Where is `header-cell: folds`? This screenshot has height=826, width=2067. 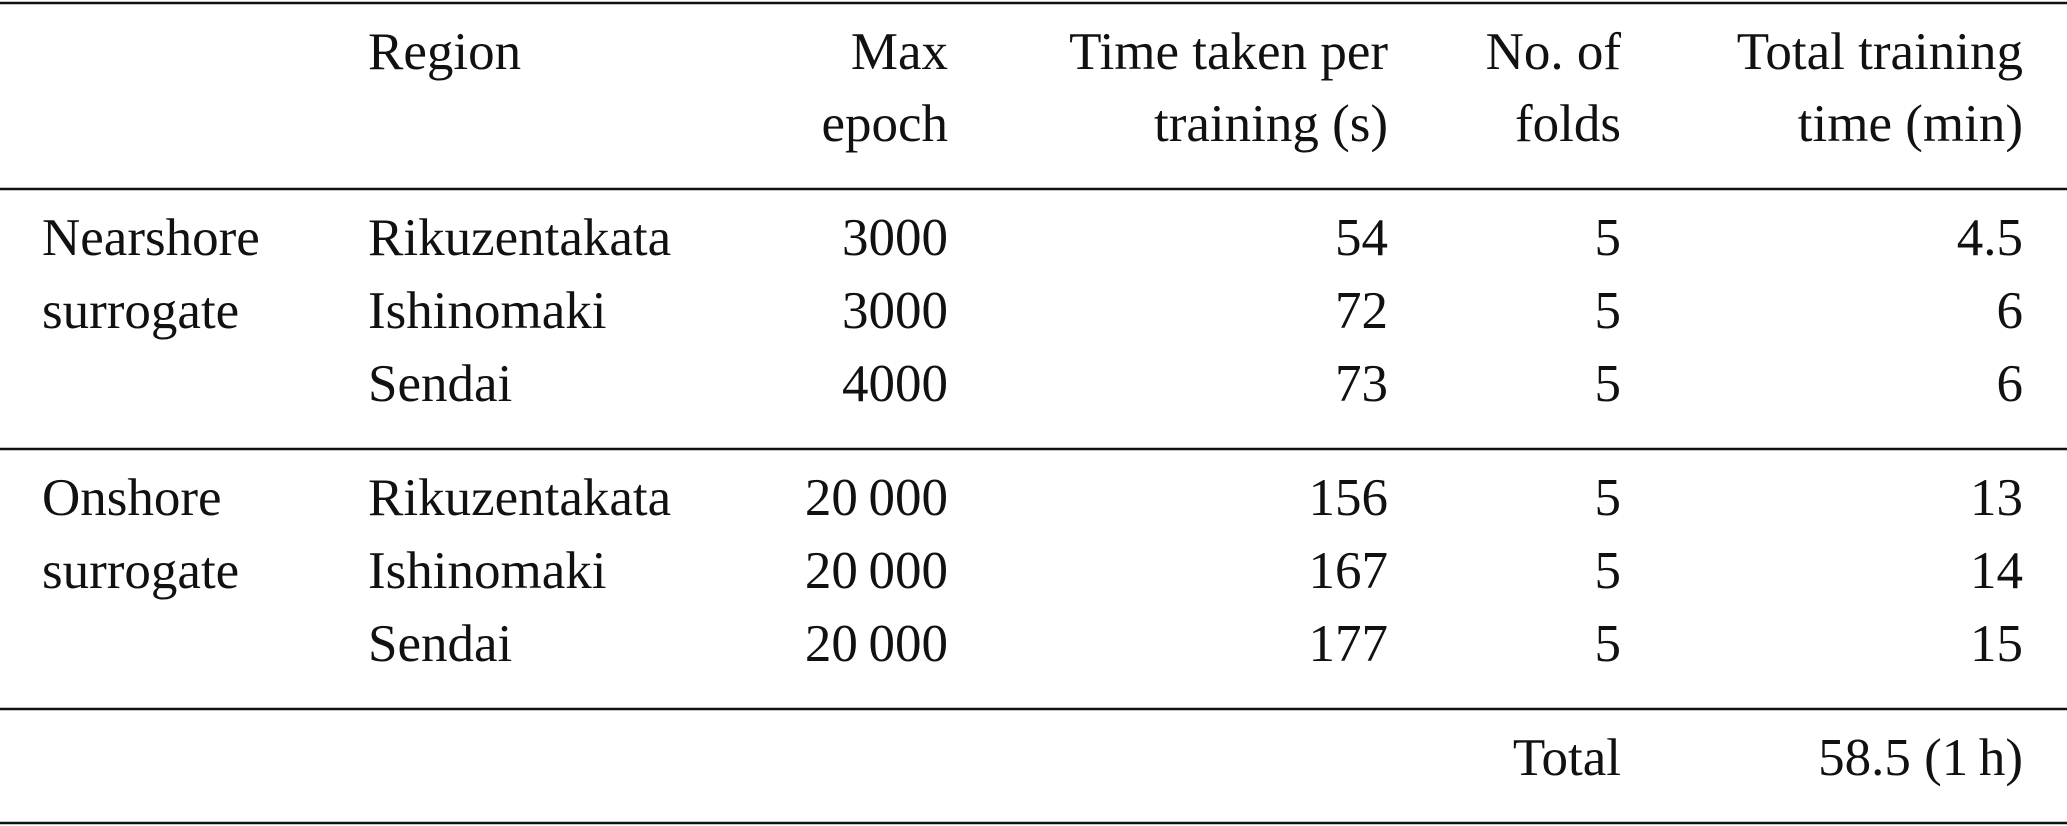
header-cell: folds is located at coordinates (1568, 124).